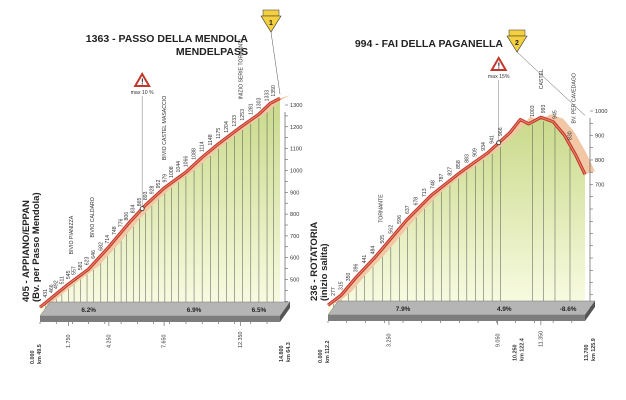 This screenshot has height=400, width=626. I want to click on altitude-label: 1233, so click(235, 121).